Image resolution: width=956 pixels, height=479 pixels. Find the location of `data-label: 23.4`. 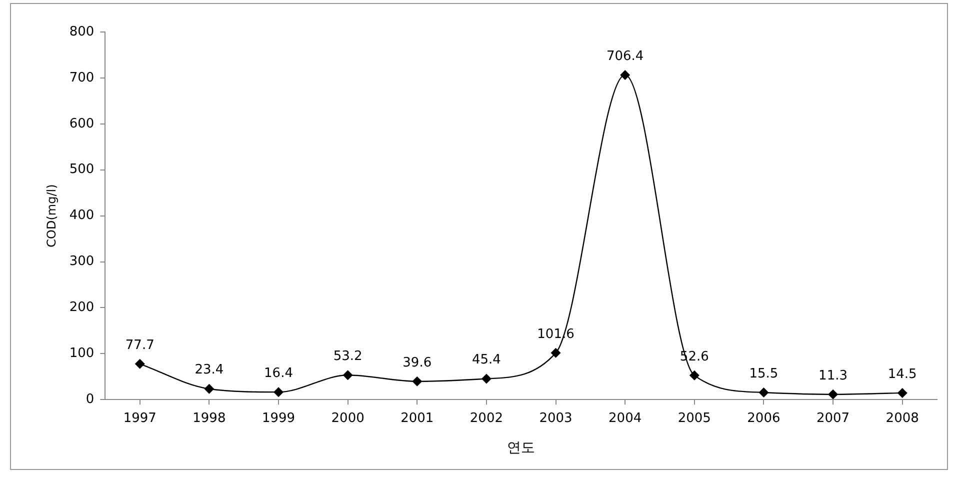

data-label: 23.4 is located at coordinates (209, 370).